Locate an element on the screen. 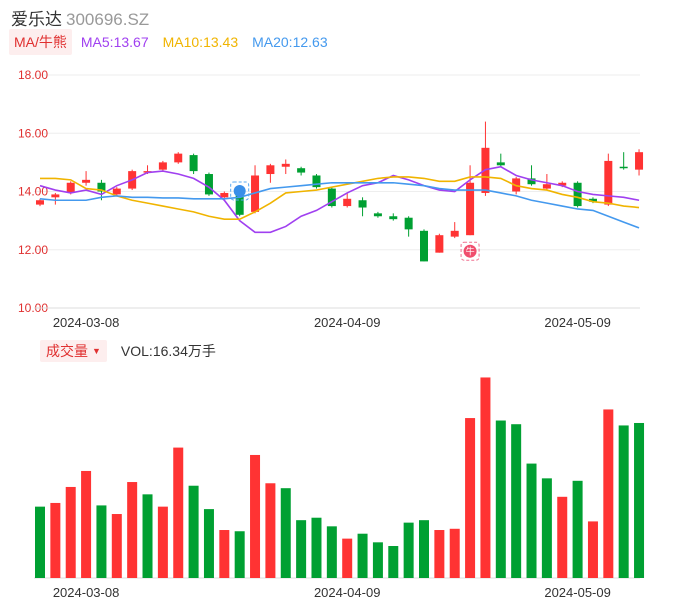  date-axis-label: 2024-03-08 is located at coordinates (86, 322).